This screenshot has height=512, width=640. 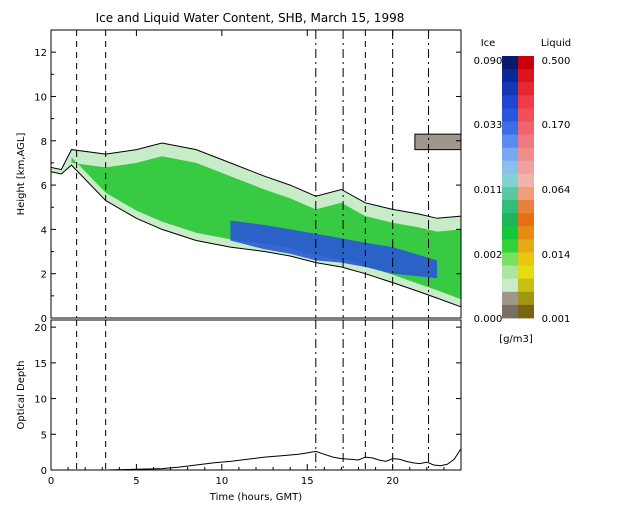 What do you see at coordinates (488, 319) in the screenshot?
I see `colorbar-ice-tick: 0.000` at bounding box center [488, 319].